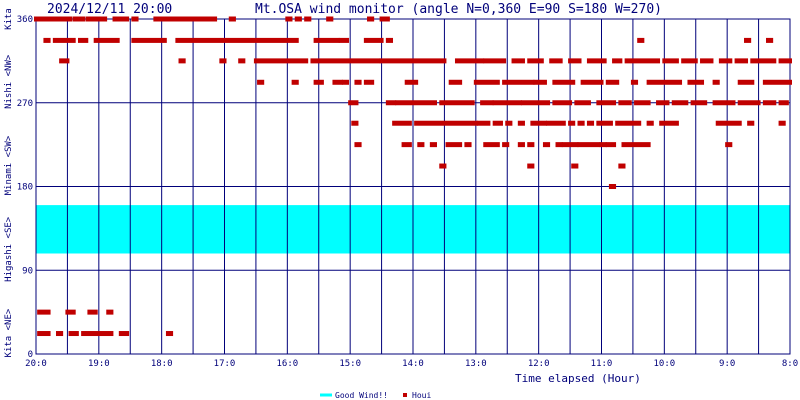  Describe the element at coordinates (36, 364) in the screenshot. I see `x-tick-label: 20:0` at that location.